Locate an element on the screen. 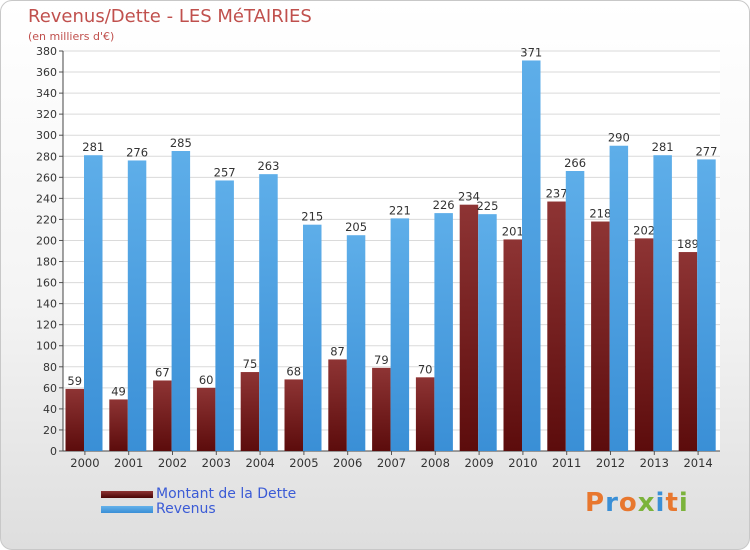 This screenshot has width=750, height=550. x-tick-label: 2007 is located at coordinates (391, 463).